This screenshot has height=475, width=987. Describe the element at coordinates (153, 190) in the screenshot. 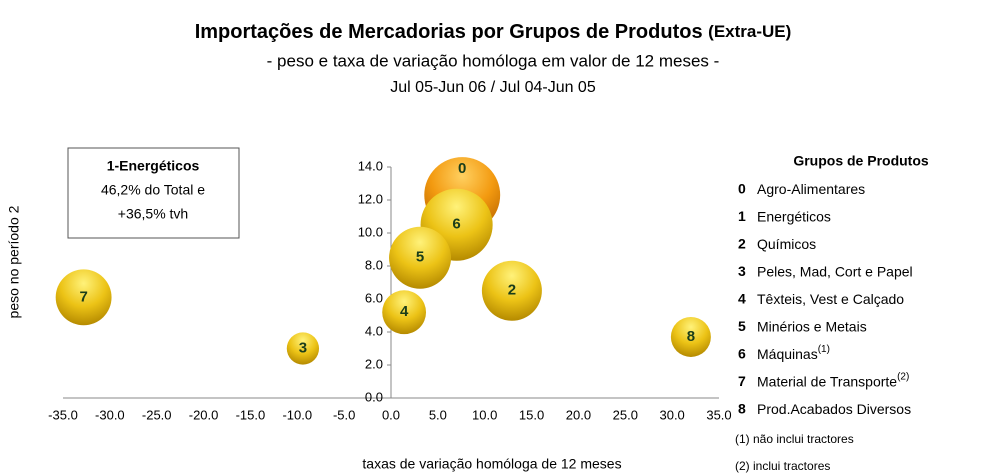

I see `annotation-line: 46,2% do Total e` at that location.